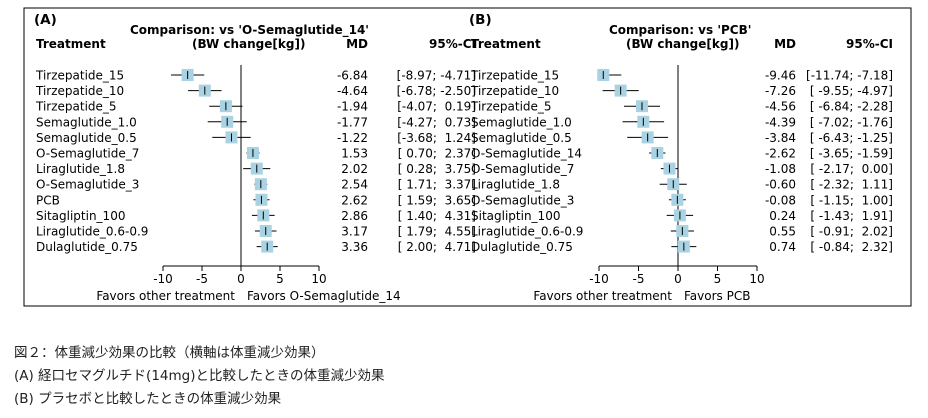  Describe the element at coordinates (354, 247) in the screenshot. I see `md-value: 3.36` at that location.